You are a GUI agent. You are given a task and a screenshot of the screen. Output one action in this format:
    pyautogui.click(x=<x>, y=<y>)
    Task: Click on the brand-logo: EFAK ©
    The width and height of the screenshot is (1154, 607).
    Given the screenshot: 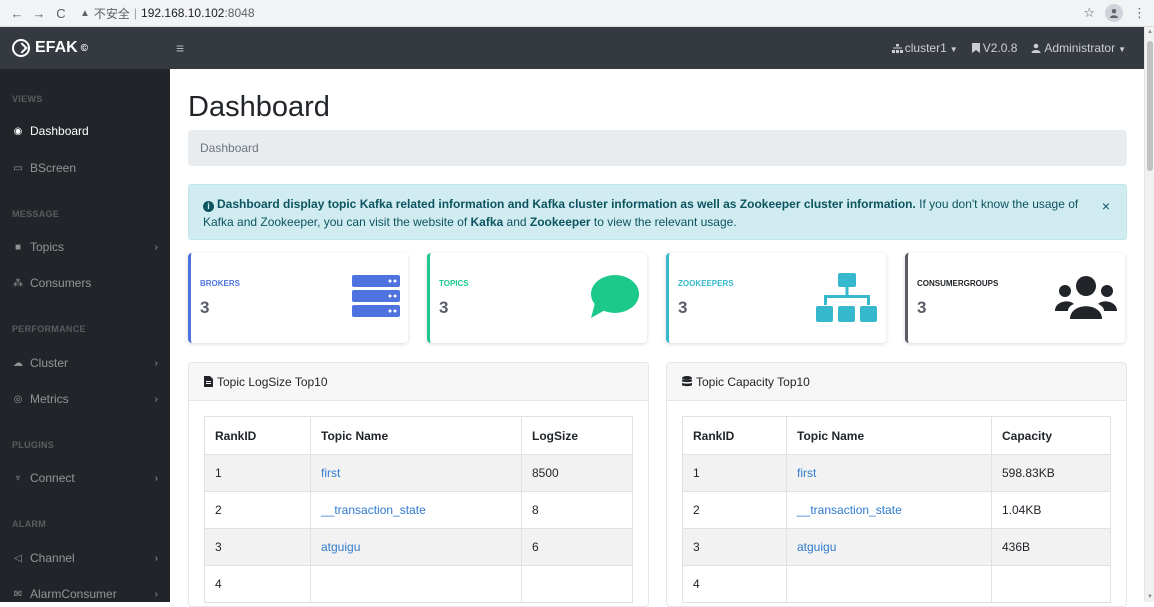 What is the action you would take?
    pyautogui.click(x=85, y=48)
    